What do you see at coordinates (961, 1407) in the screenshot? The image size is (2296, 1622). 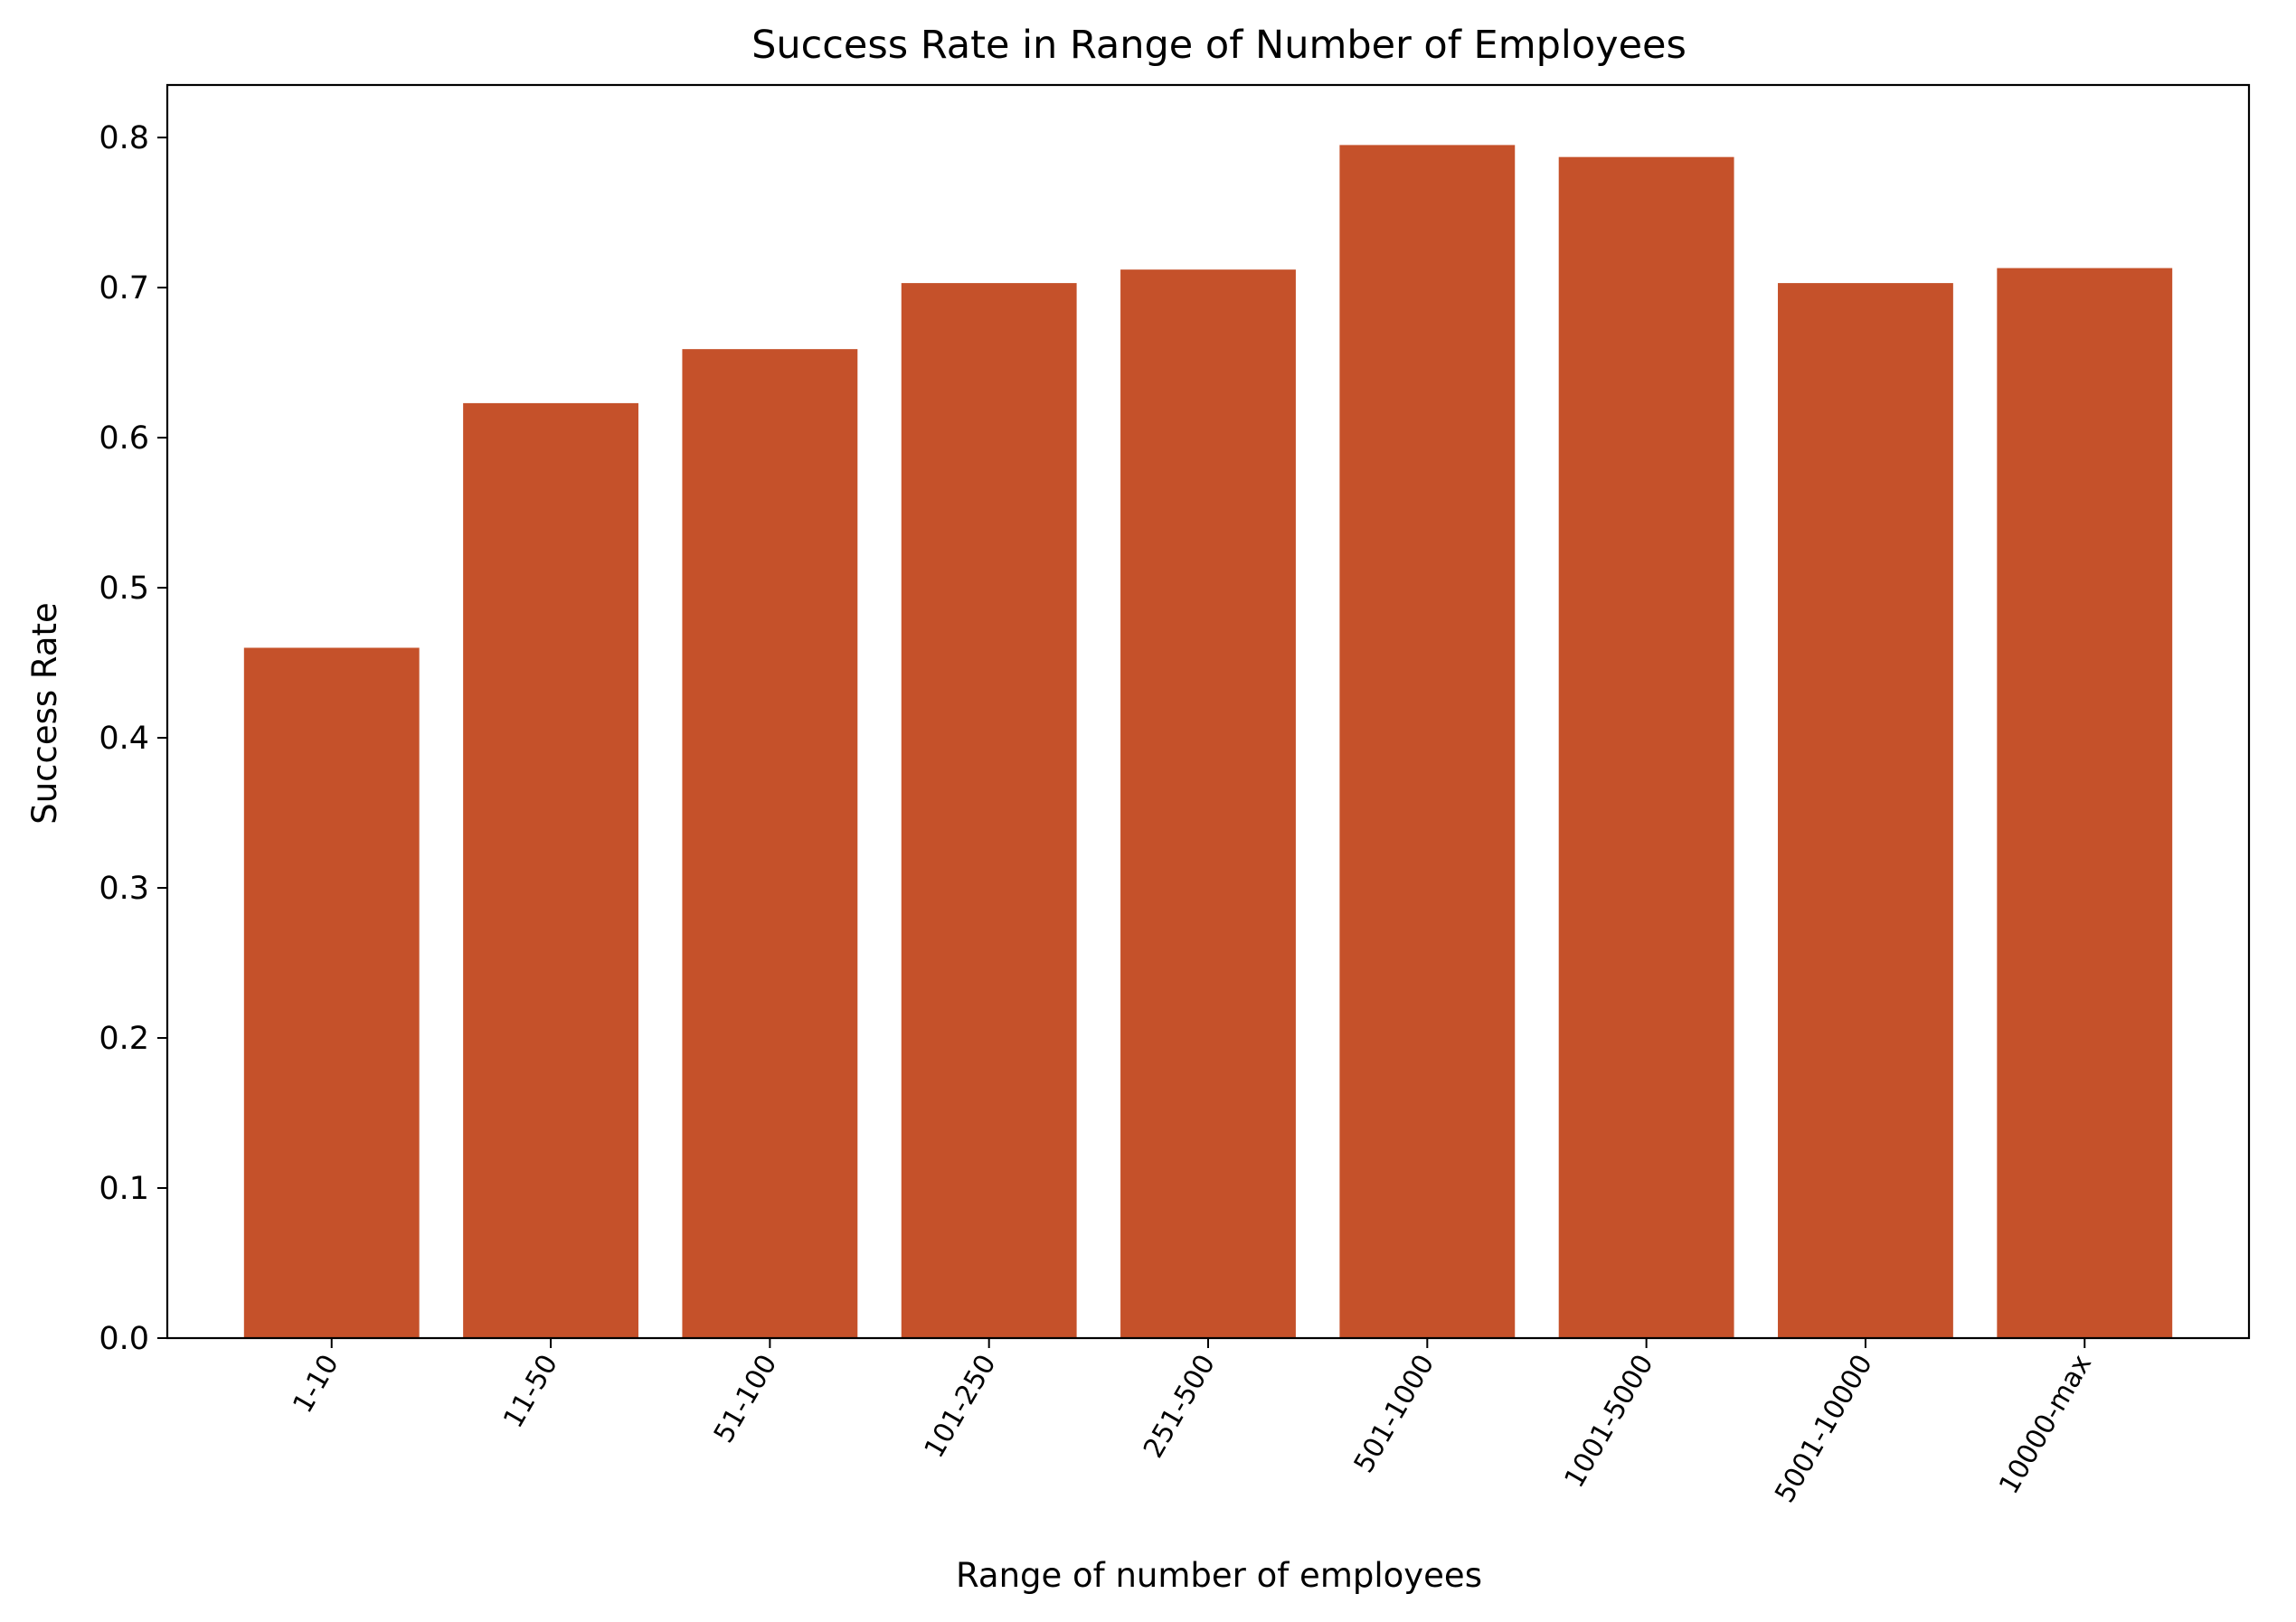 I see `x-tick-label: 101-250` at bounding box center [961, 1407].